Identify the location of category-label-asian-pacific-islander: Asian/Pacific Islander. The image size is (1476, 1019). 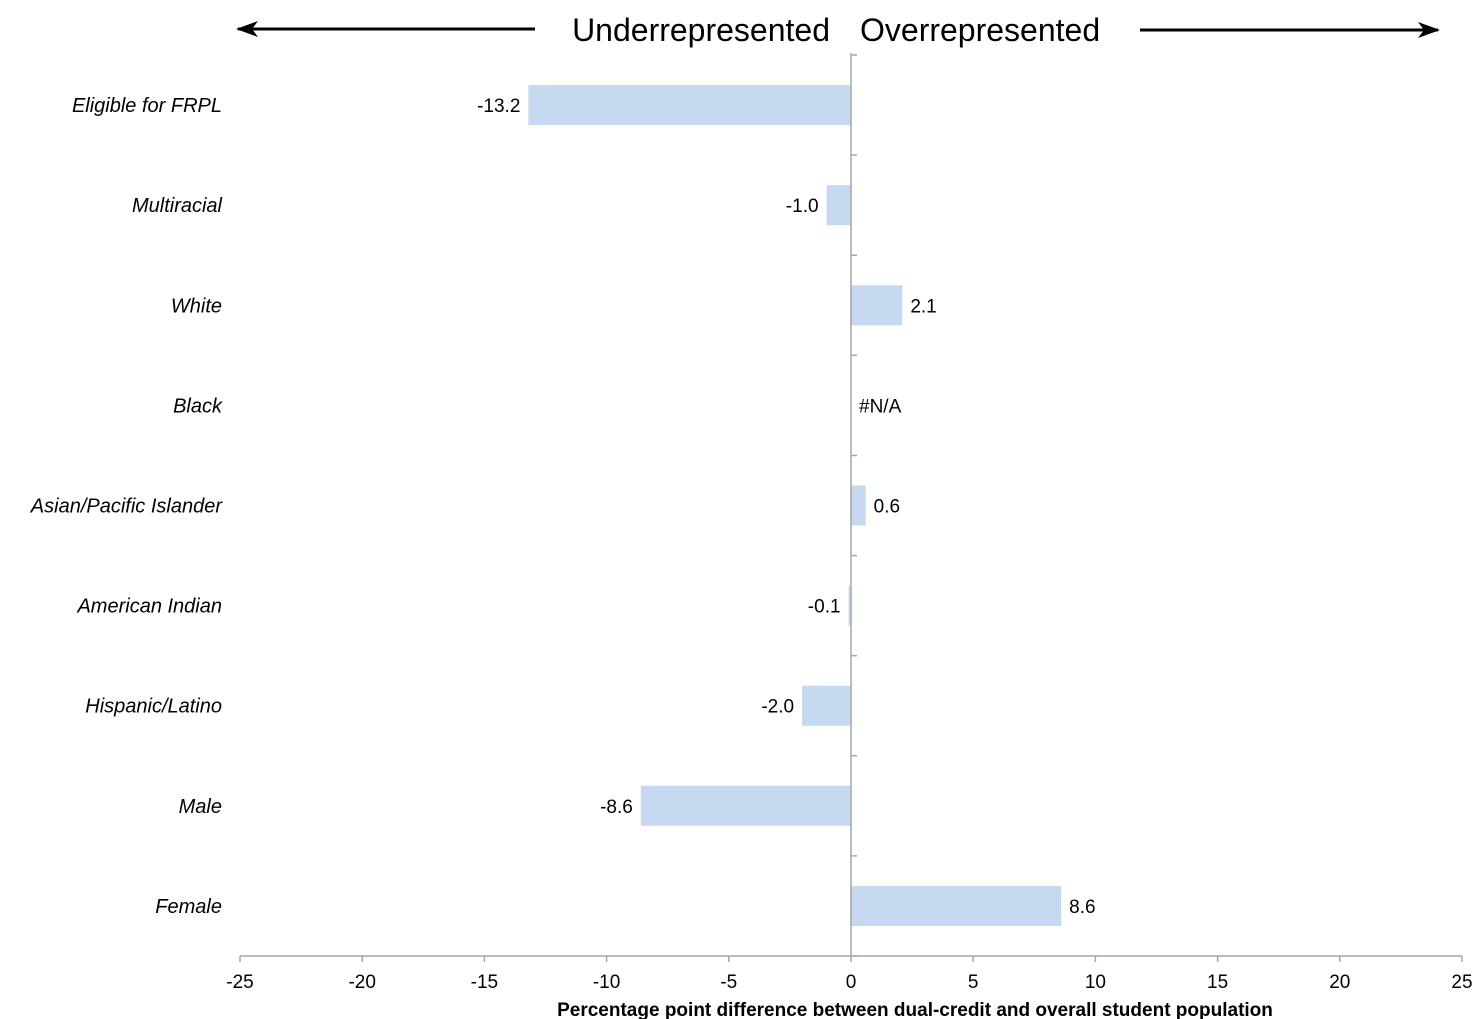
(127, 507).